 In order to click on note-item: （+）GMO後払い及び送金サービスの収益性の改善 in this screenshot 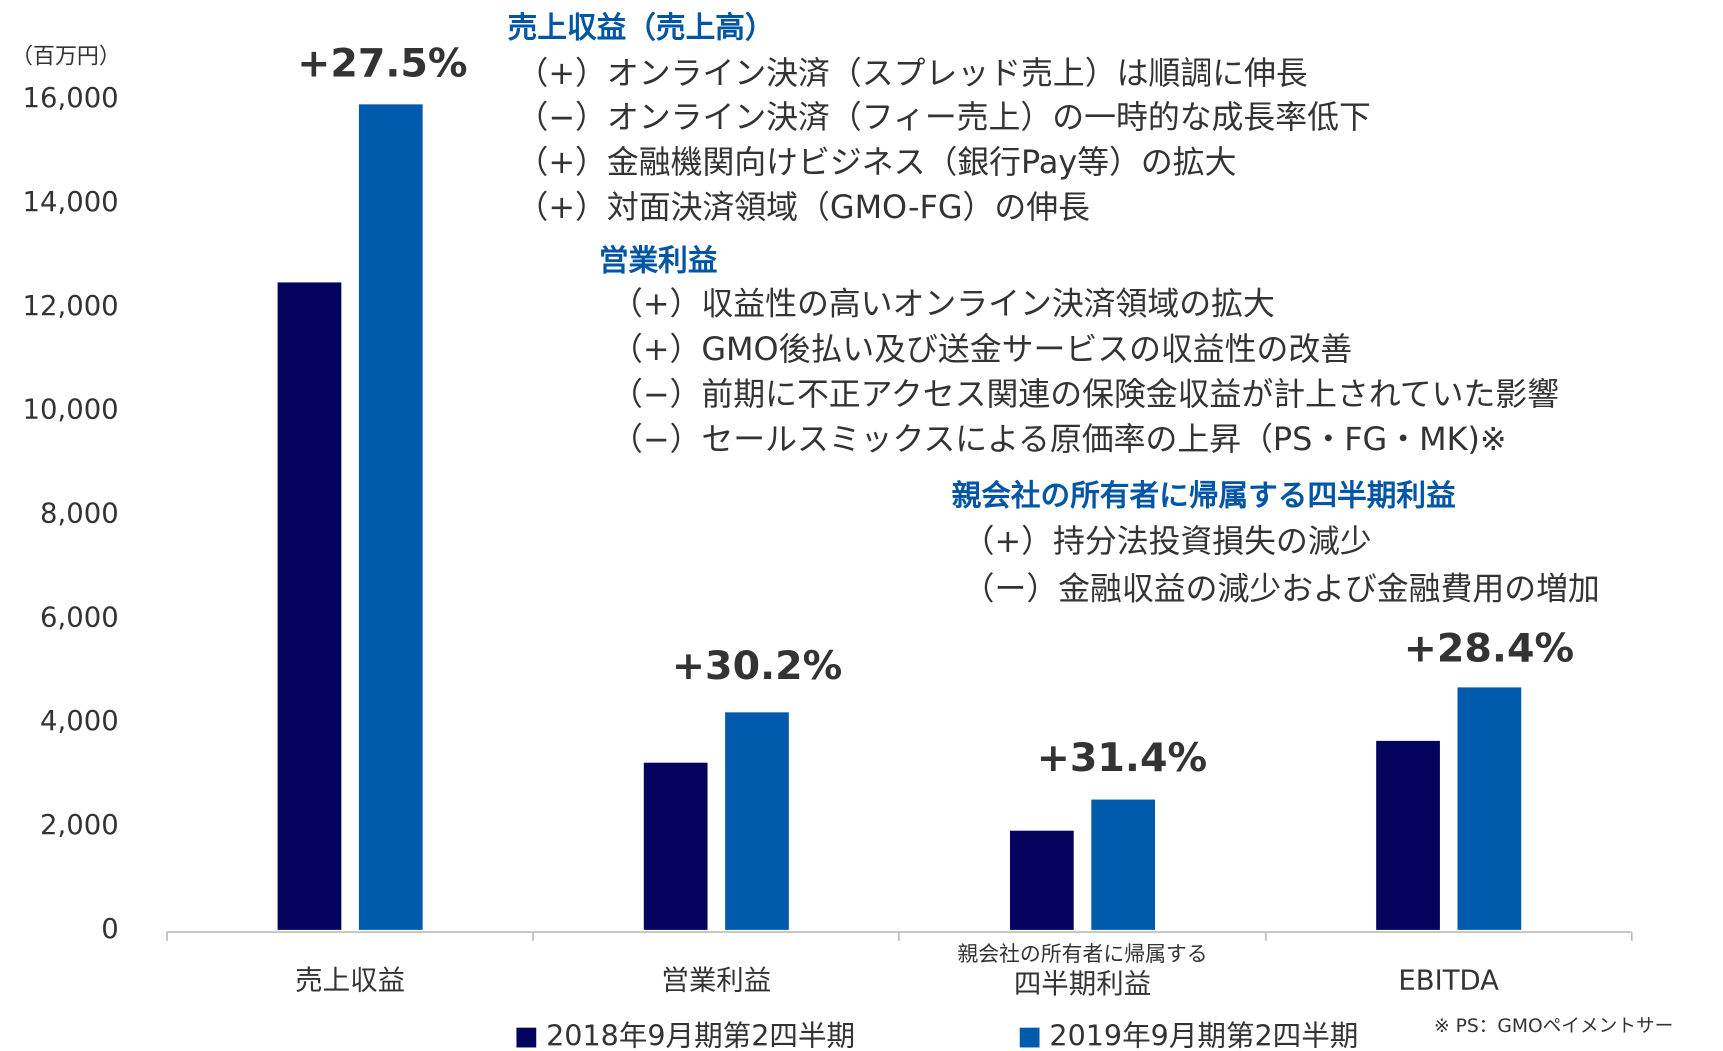, I will do `click(981, 349)`.